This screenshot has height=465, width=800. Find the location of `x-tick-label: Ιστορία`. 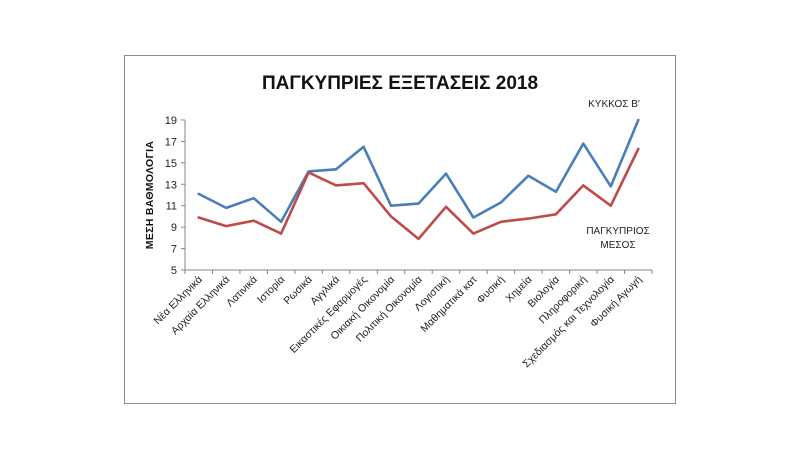

x-tick-label: Ιστορία is located at coordinates (271, 290).